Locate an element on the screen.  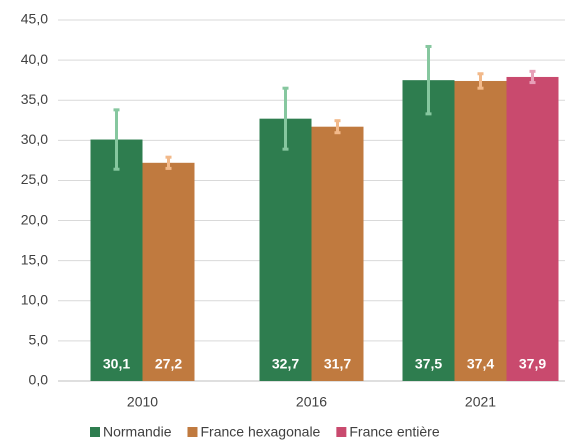
value-label: 31,7 is located at coordinates (337, 364).